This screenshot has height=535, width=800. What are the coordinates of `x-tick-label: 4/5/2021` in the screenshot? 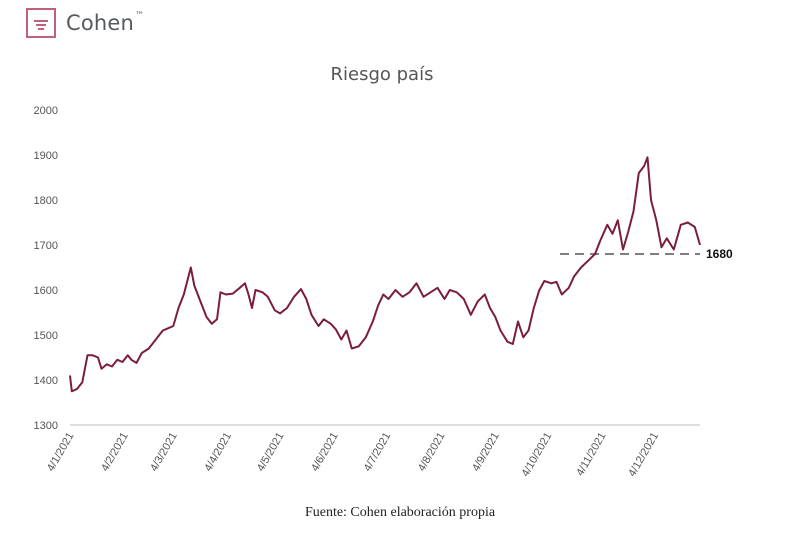 It's located at (271, 452).